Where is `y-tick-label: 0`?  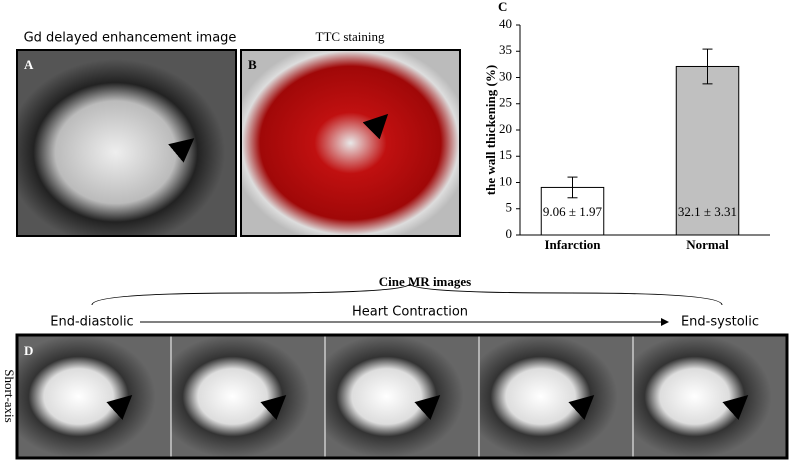
y-tick-label: 0 is located at coordinates (509, 233).